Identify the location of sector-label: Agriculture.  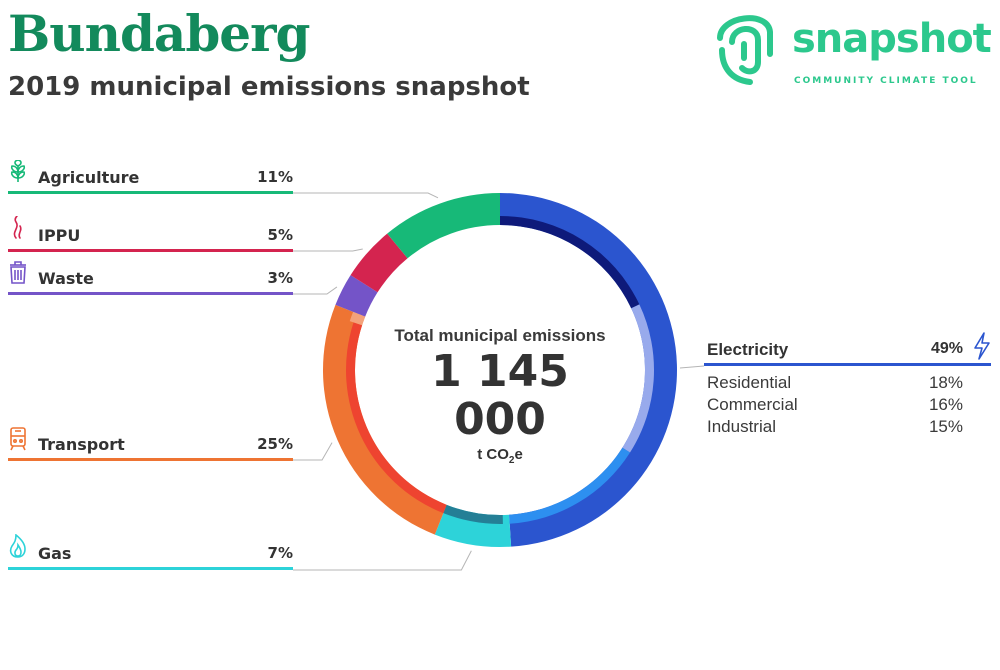
(89, 177).